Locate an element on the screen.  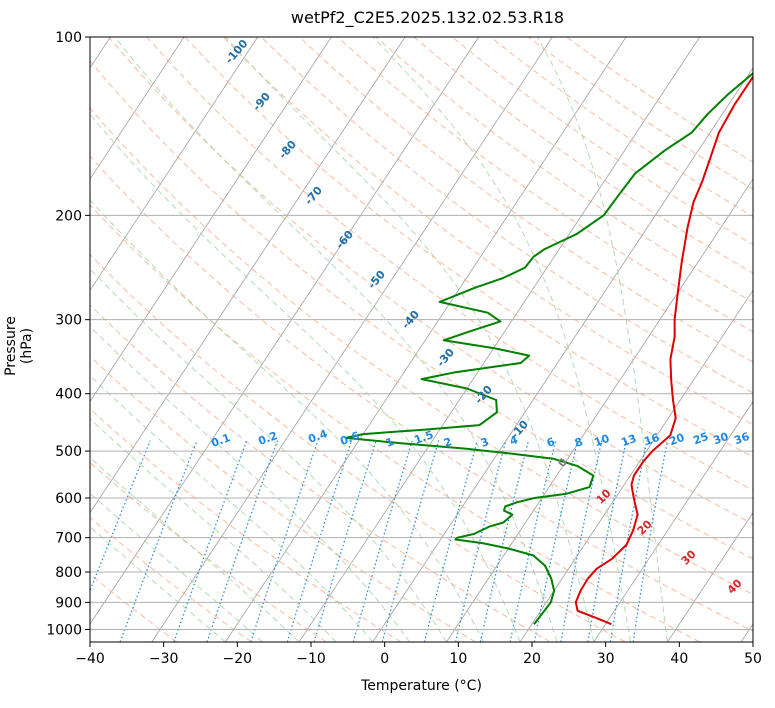
isotherm-label: 40 is located at coordinates (735, 586).